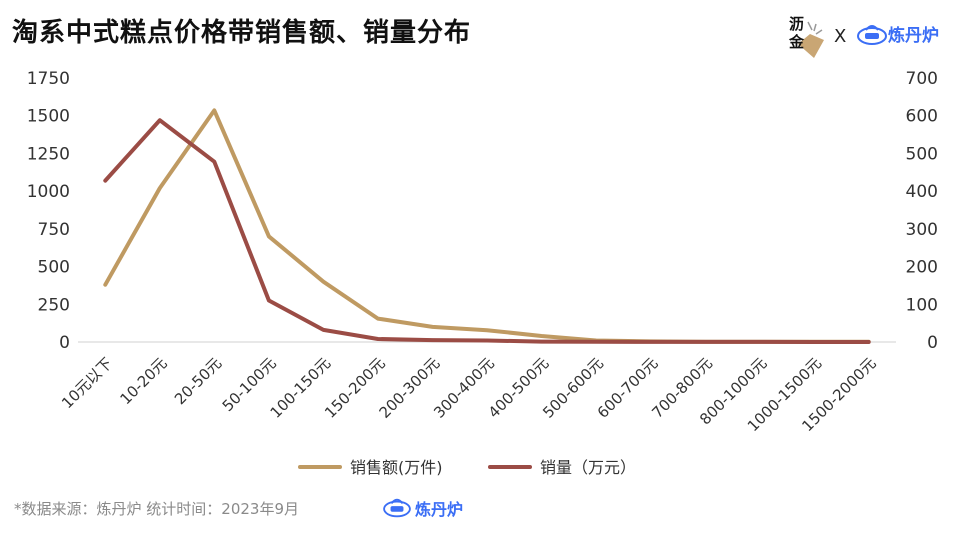 Image resolution: width=956 pixels, height=547 pixels. I want to click on brand-x: X, so click(840, 36).